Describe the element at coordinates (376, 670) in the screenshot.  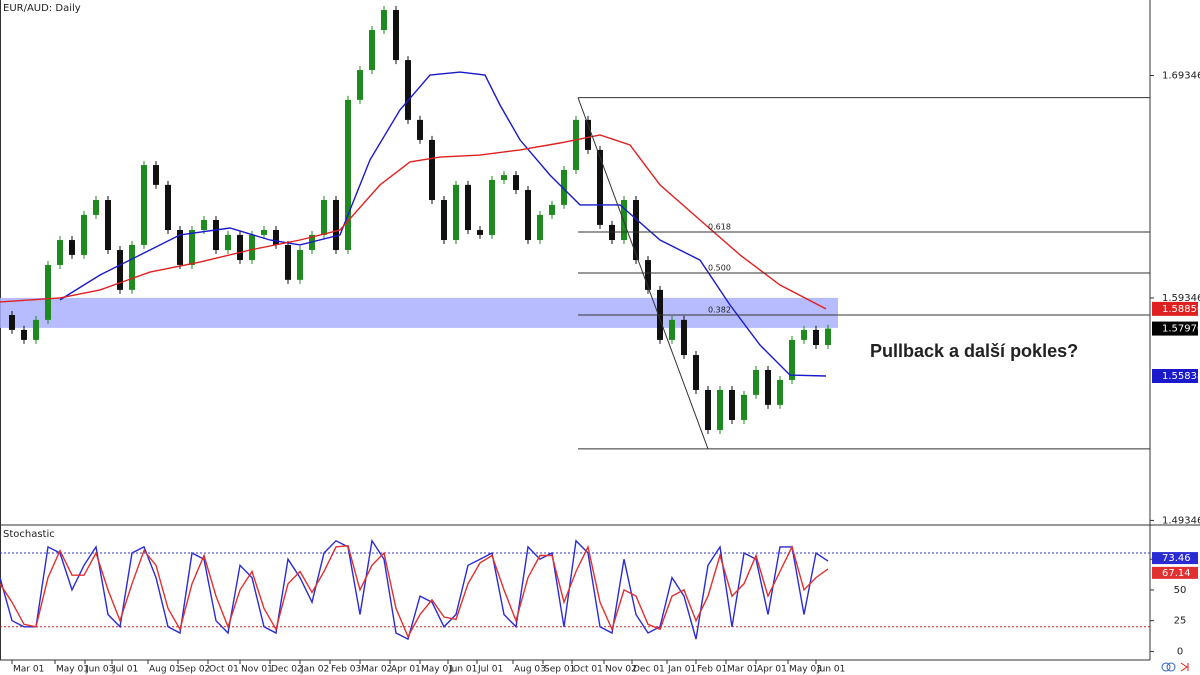
I see `x-tick-label: Mar 02` at that location.